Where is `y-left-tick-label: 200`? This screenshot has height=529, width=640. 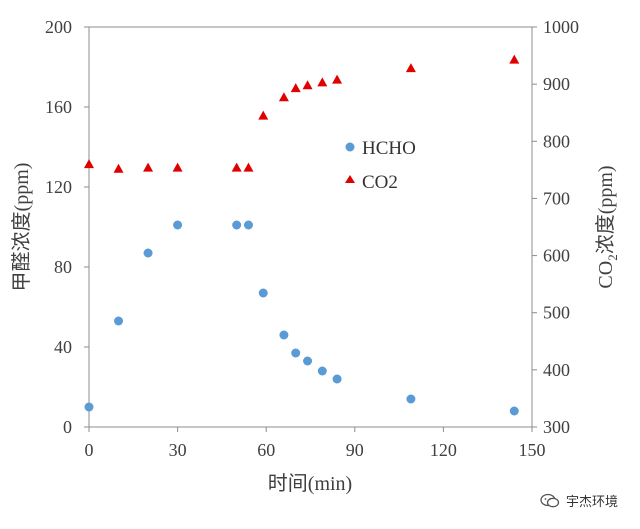 y-left-tick-label: 200 is located at coordinates (58, 27).